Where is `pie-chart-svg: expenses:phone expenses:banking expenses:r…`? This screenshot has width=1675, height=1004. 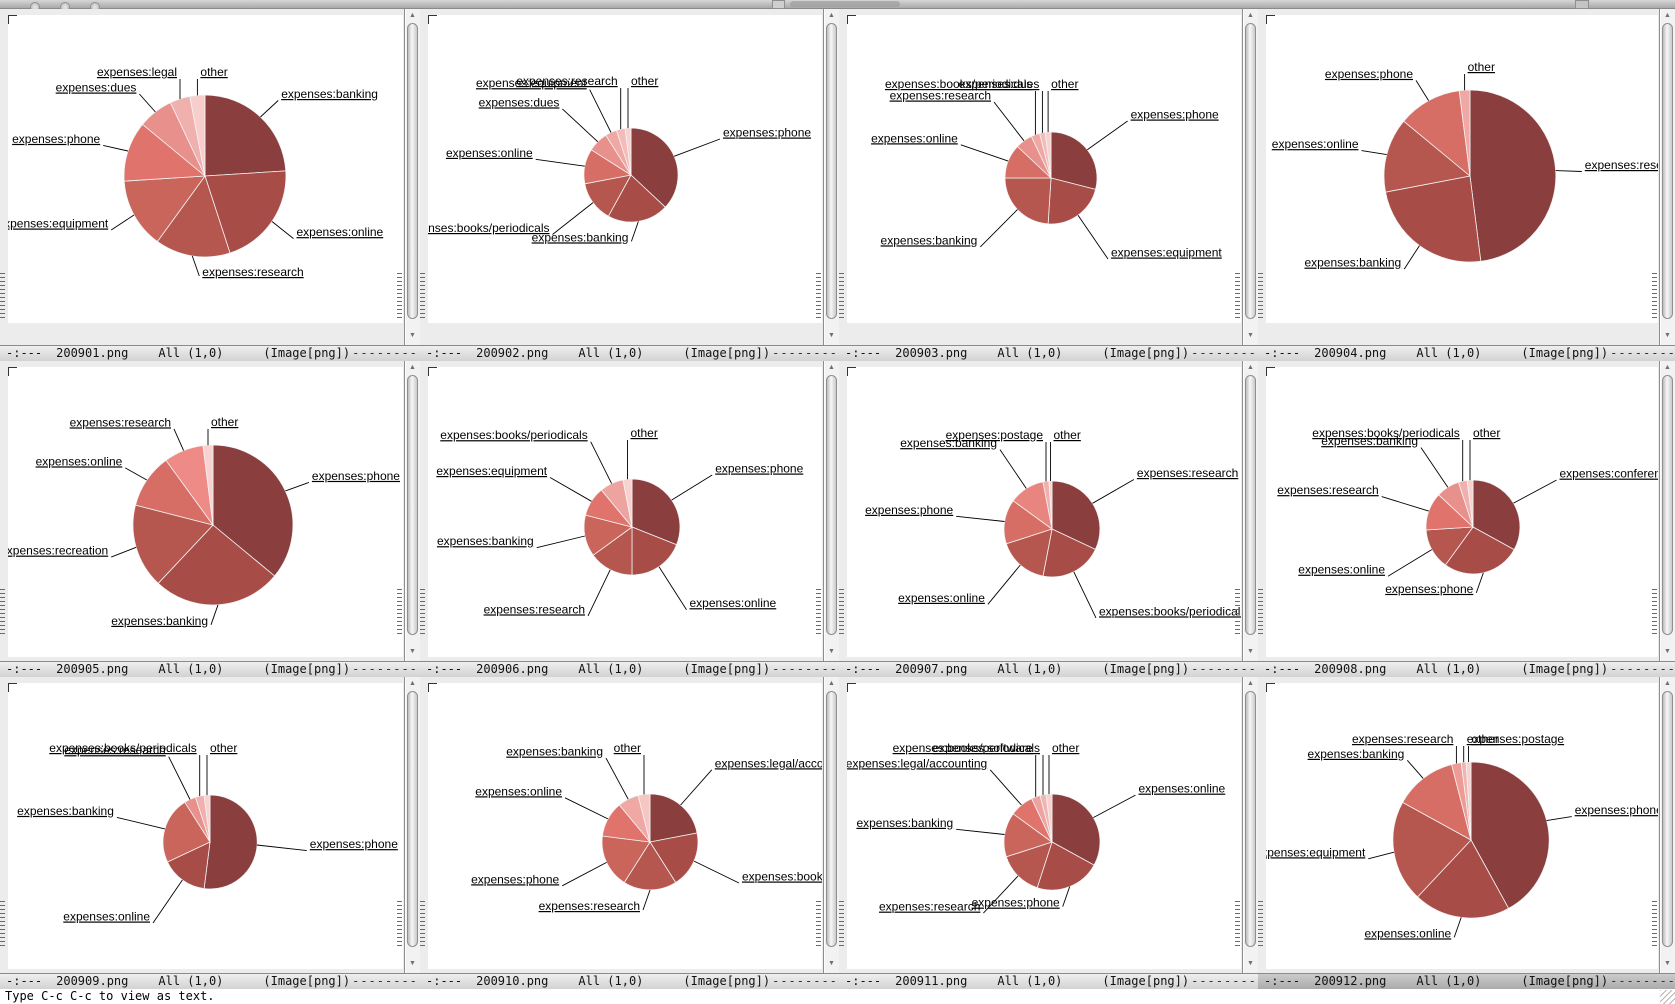 pie-chart-svg: expenses:phone expenses:banking expenses:r… is located at coordinates (204, 521).